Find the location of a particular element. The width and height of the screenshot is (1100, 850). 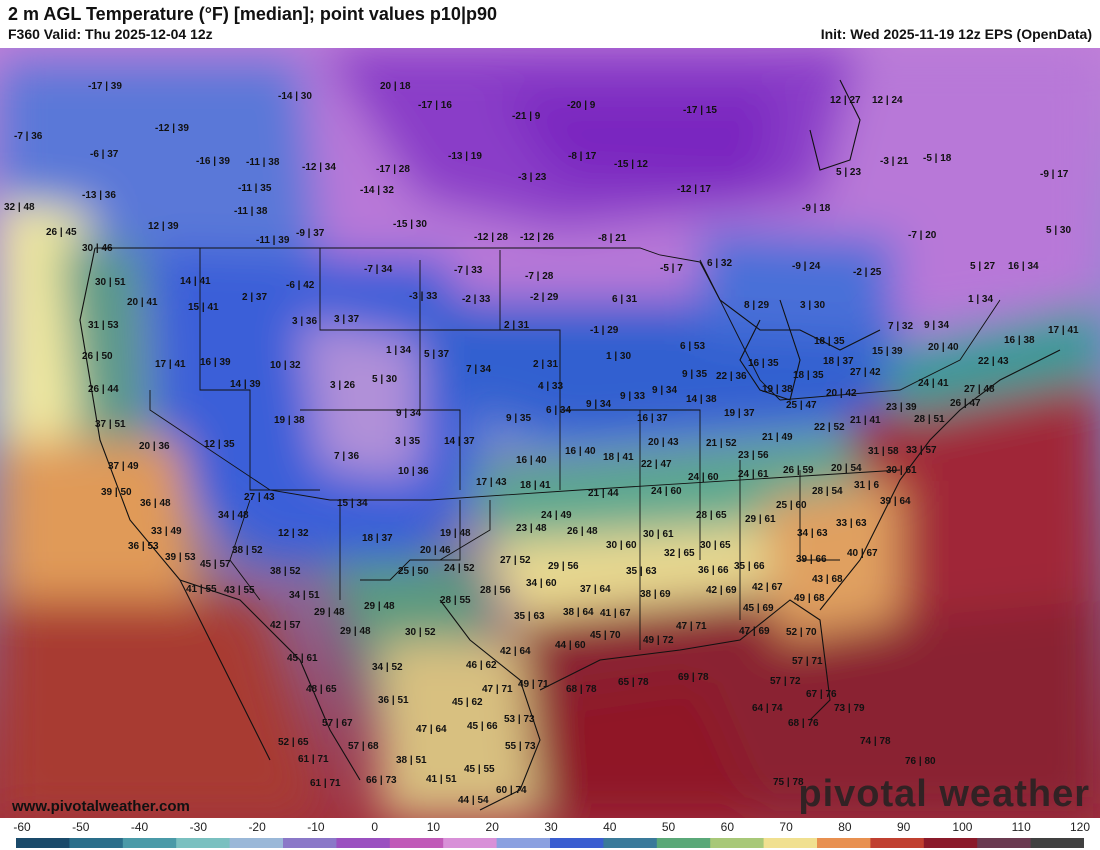

point-value: 30 | 51 is located at coordinates (110, 282).